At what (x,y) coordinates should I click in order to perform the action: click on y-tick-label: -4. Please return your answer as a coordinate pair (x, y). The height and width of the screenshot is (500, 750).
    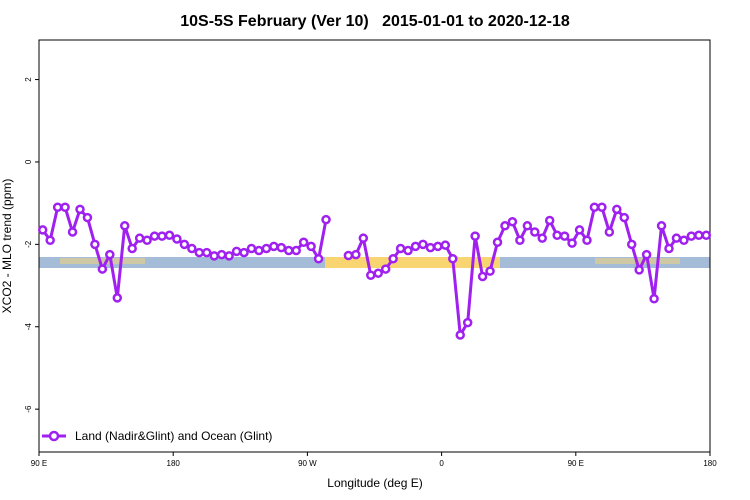
    Looking at the image, I should click on (28, 327).